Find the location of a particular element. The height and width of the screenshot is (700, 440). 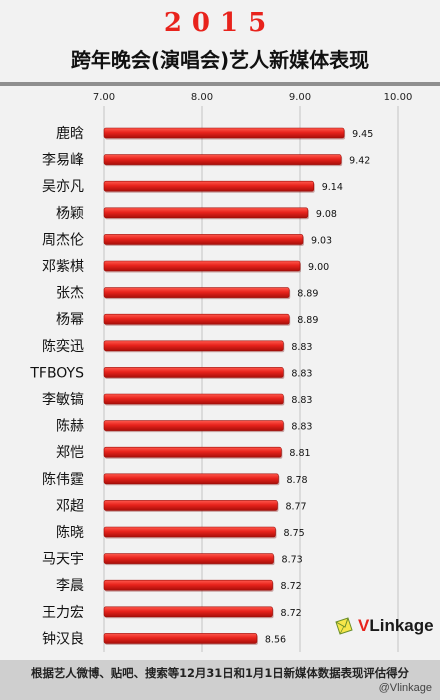

footer-credit: @Vlinkage is located at coordinates (405, 688).